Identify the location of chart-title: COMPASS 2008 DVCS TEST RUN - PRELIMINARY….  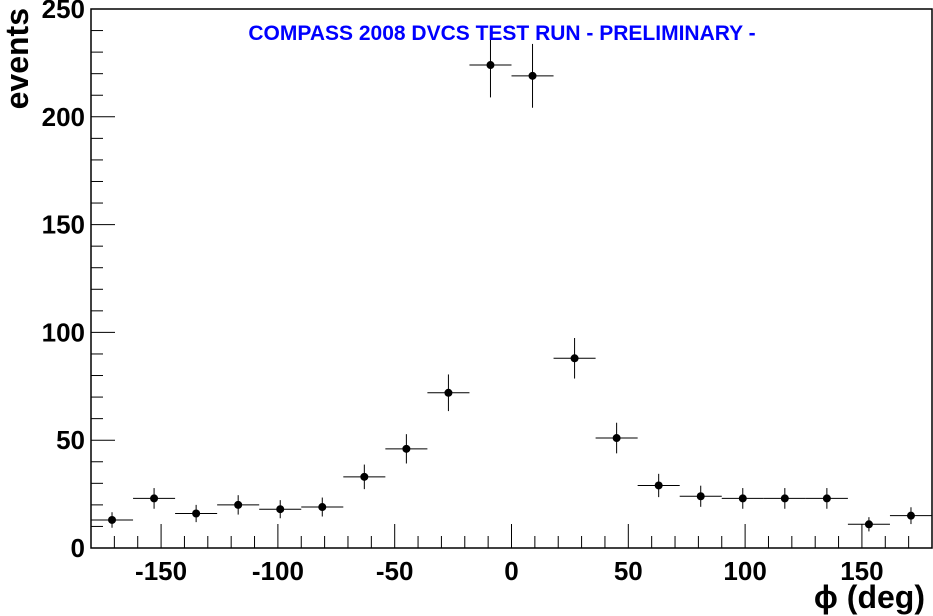
(501, 33).